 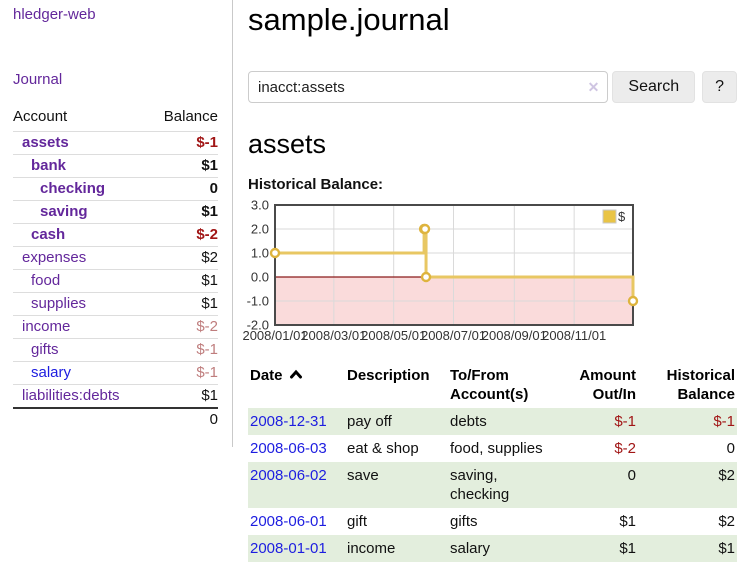 What do you see at coordinates (81, 327) in the screenshot?
I see `account-name-cell: income` at bounding box center [81, 327].